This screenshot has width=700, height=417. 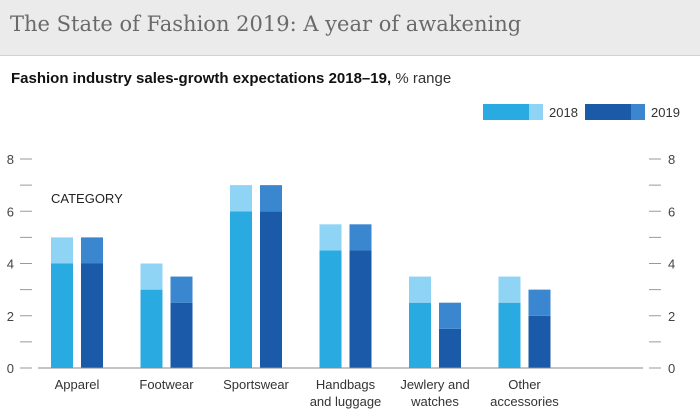 I want to click on x-category-label: Apparel, so click(x=77, y=384).